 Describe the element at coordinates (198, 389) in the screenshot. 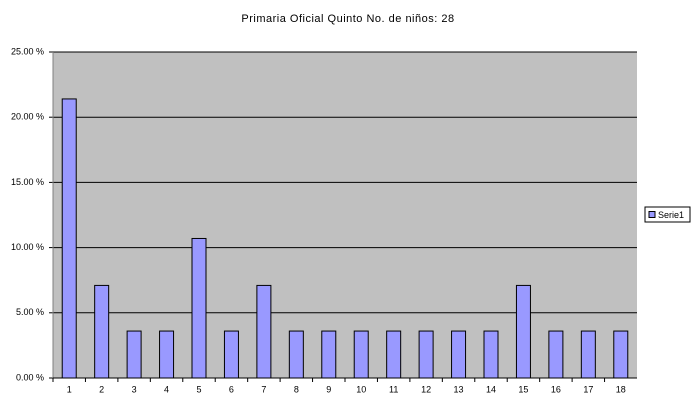

I see `x-tick-label: 5` at that location.